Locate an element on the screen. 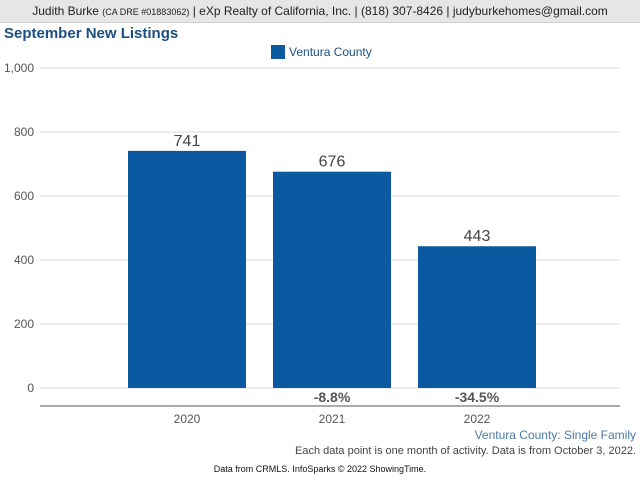 The image size is (640, 480). percent-change-label: -8.8% is located at coordinates (332, 397).